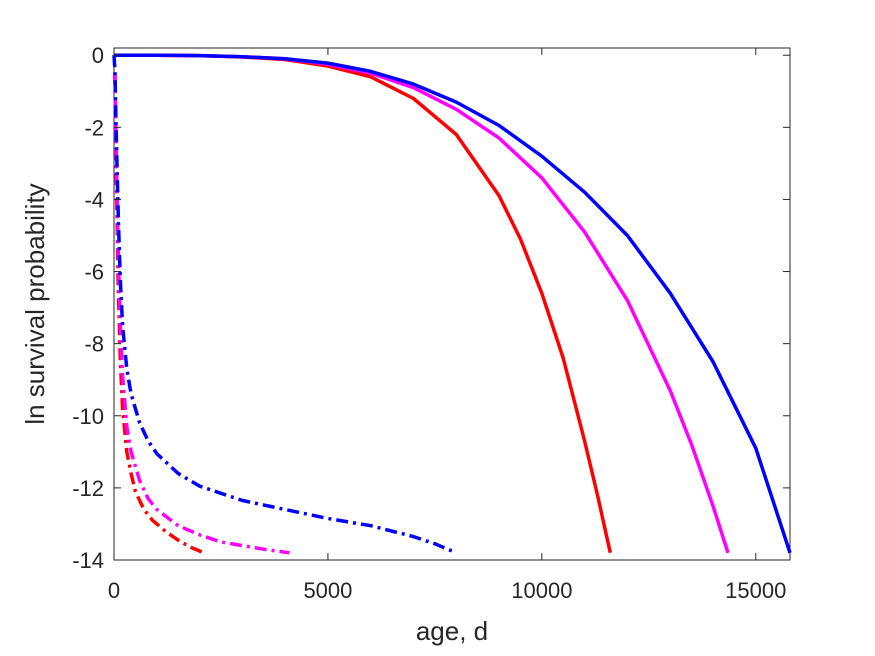 This screenshot has width=875, height=656. I want to click on x-axis-label: age, d, so click(452, 631).